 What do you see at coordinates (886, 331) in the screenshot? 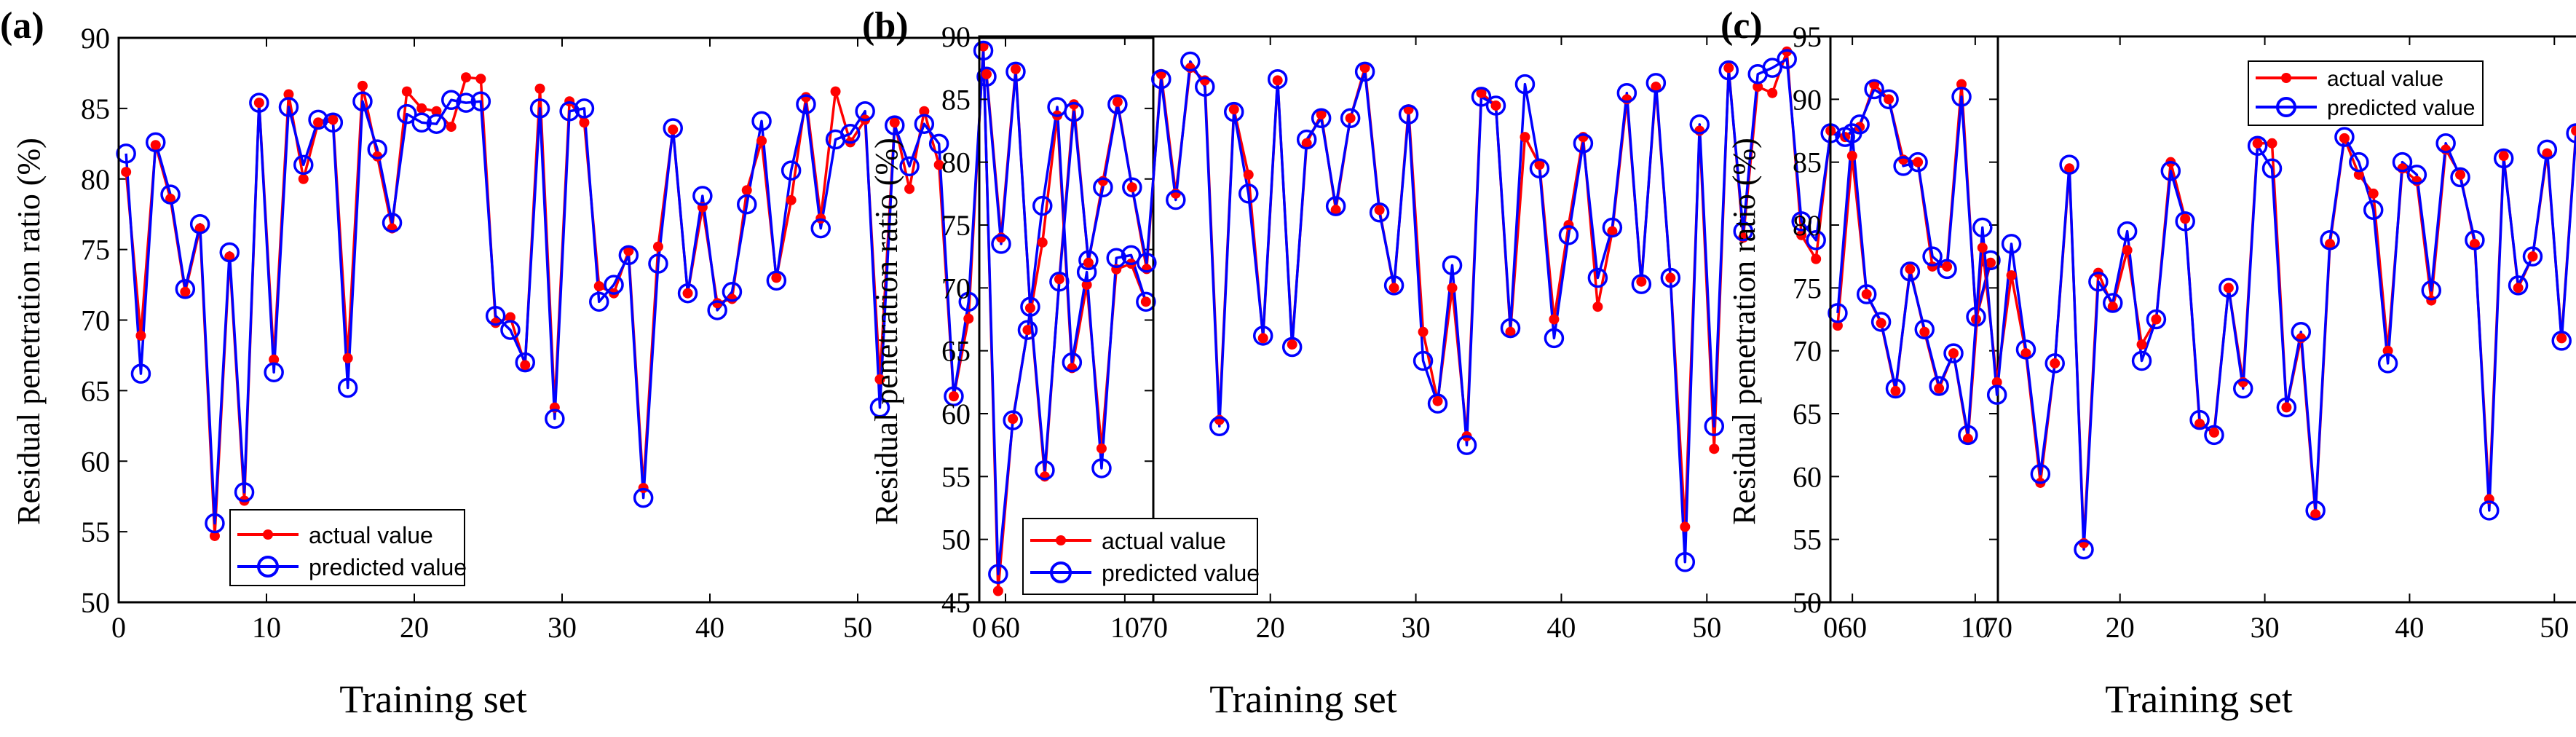
I see `y-axis-label: Residual penetration ratio (%)` at bounding box center [886, 331].